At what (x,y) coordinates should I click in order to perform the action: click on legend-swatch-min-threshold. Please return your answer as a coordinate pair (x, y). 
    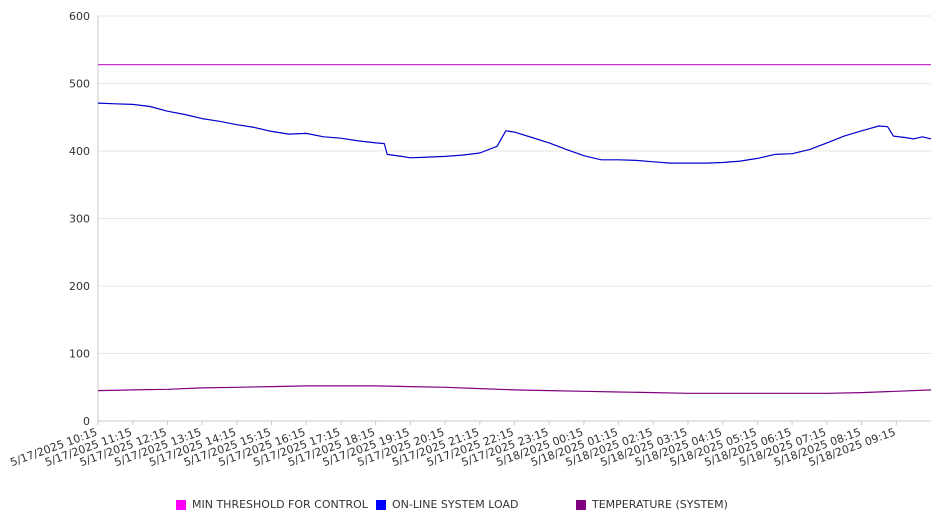
    Looking at the image, I should click on (181, 504).